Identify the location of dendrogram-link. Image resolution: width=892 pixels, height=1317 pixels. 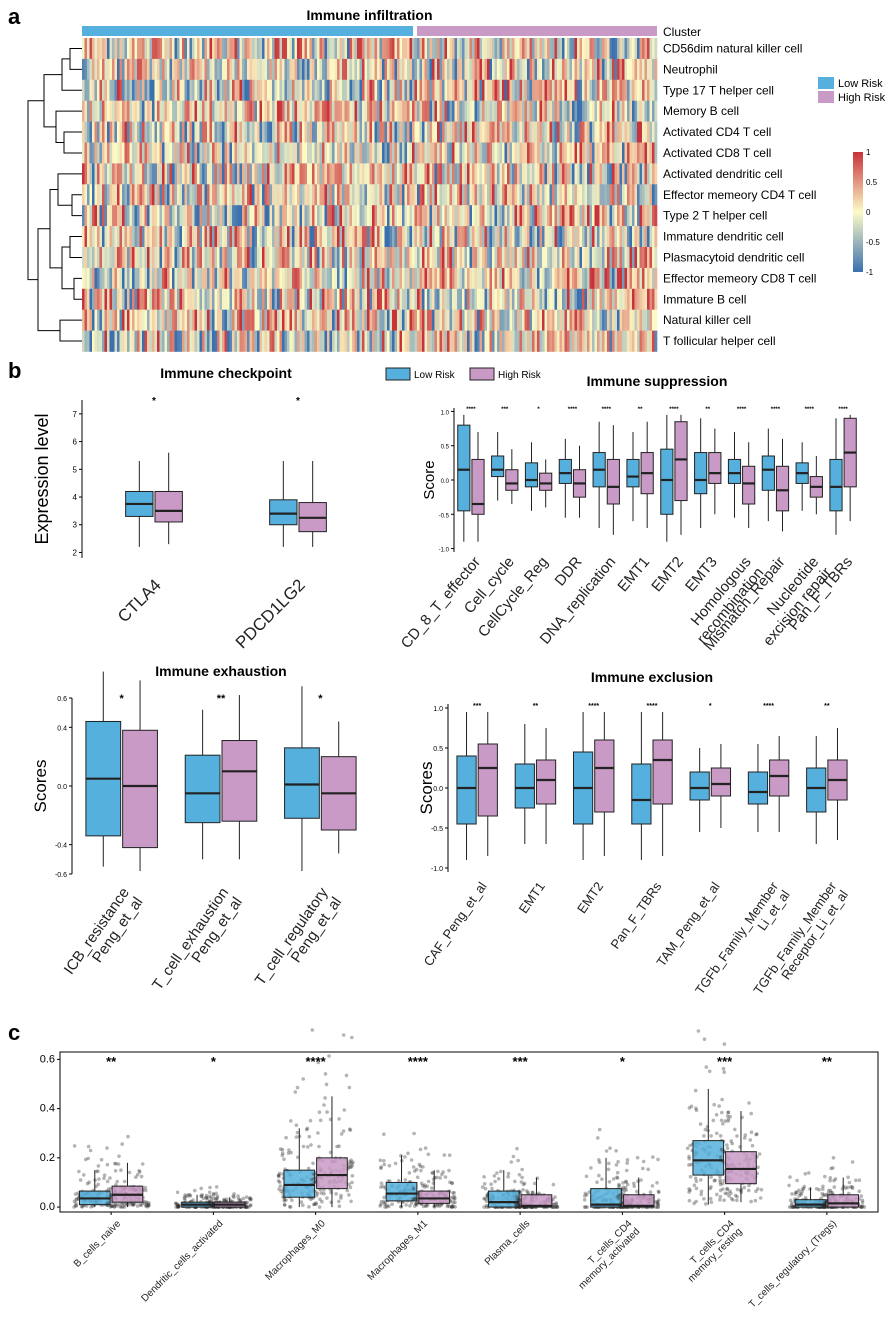
(75, 58).